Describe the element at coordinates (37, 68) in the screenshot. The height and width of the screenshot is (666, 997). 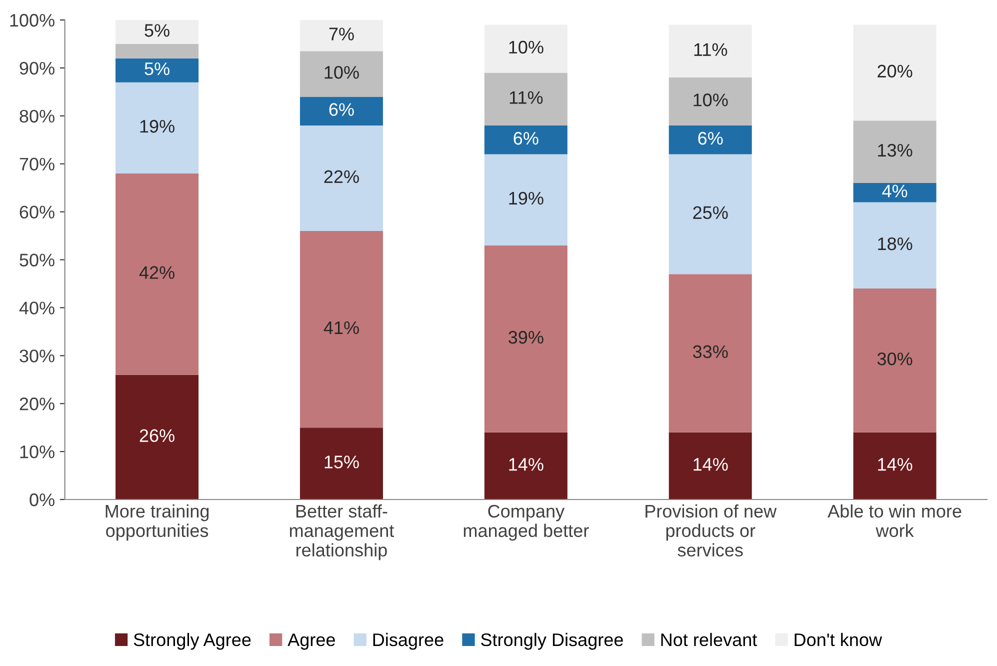
I see `y-tick-label: 90%` at that location.